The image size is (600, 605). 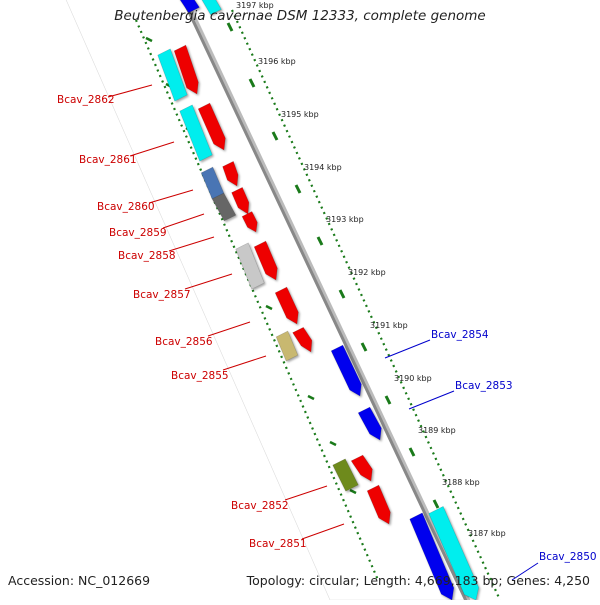 I want to click on kbp-label: 3192 kbp, so click(x=367, y=272).